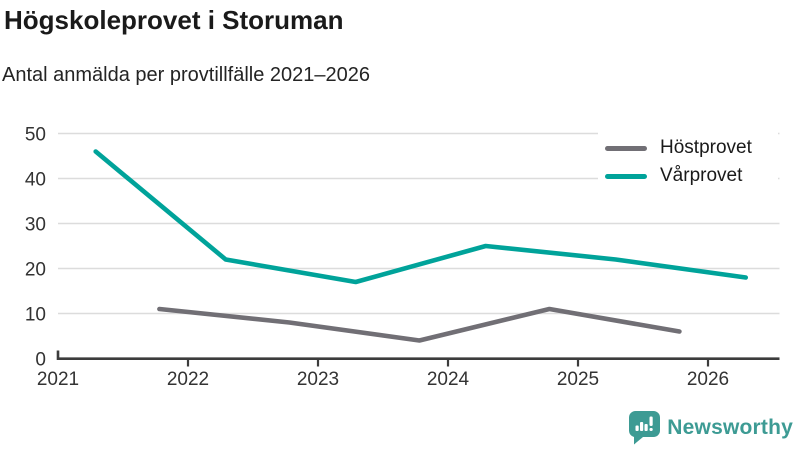  Describe the element at coordinates (644, 423) in the screenshot. I see `logo-bars-icon` at that location.